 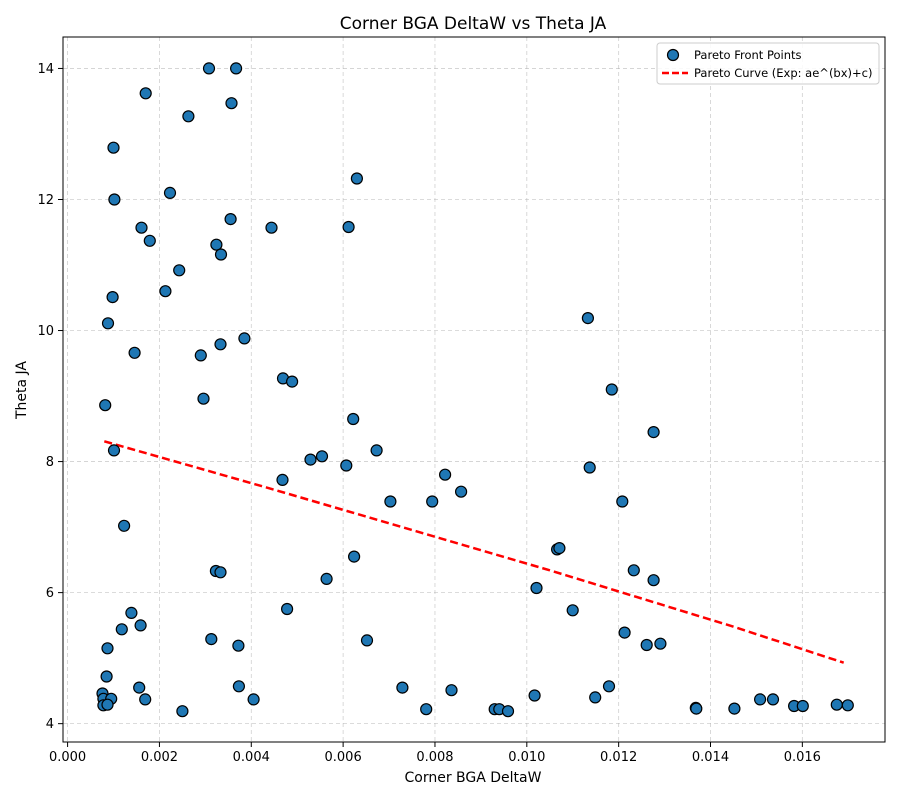 What do you see at coordinates (434, 757) in the screenshot?
I see `x-tick-label: 0.008` at bounding box center [434, 757].